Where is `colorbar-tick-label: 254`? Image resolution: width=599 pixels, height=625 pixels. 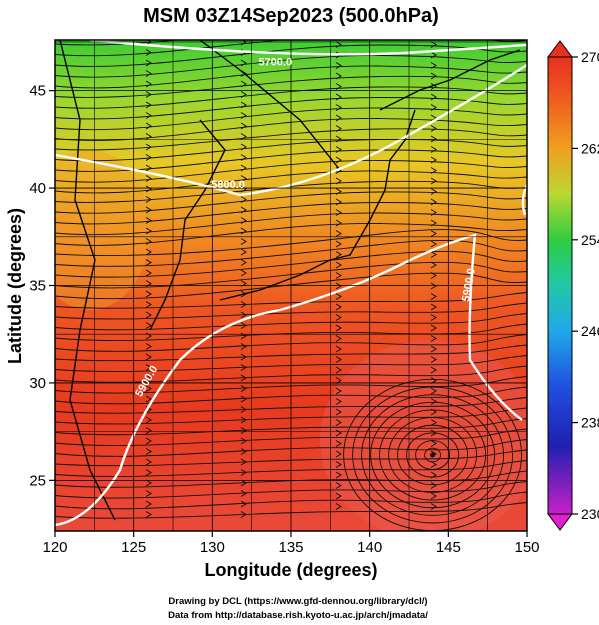
colorbar-tick-label: 254 is located at coordinates (590, 240).